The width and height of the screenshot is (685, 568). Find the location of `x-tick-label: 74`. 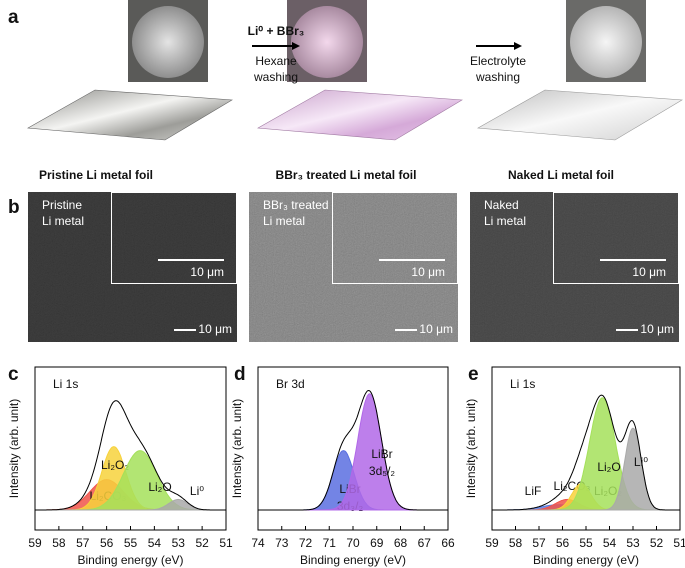

x-tick-label: 74 is located at coordinates (258, 543).